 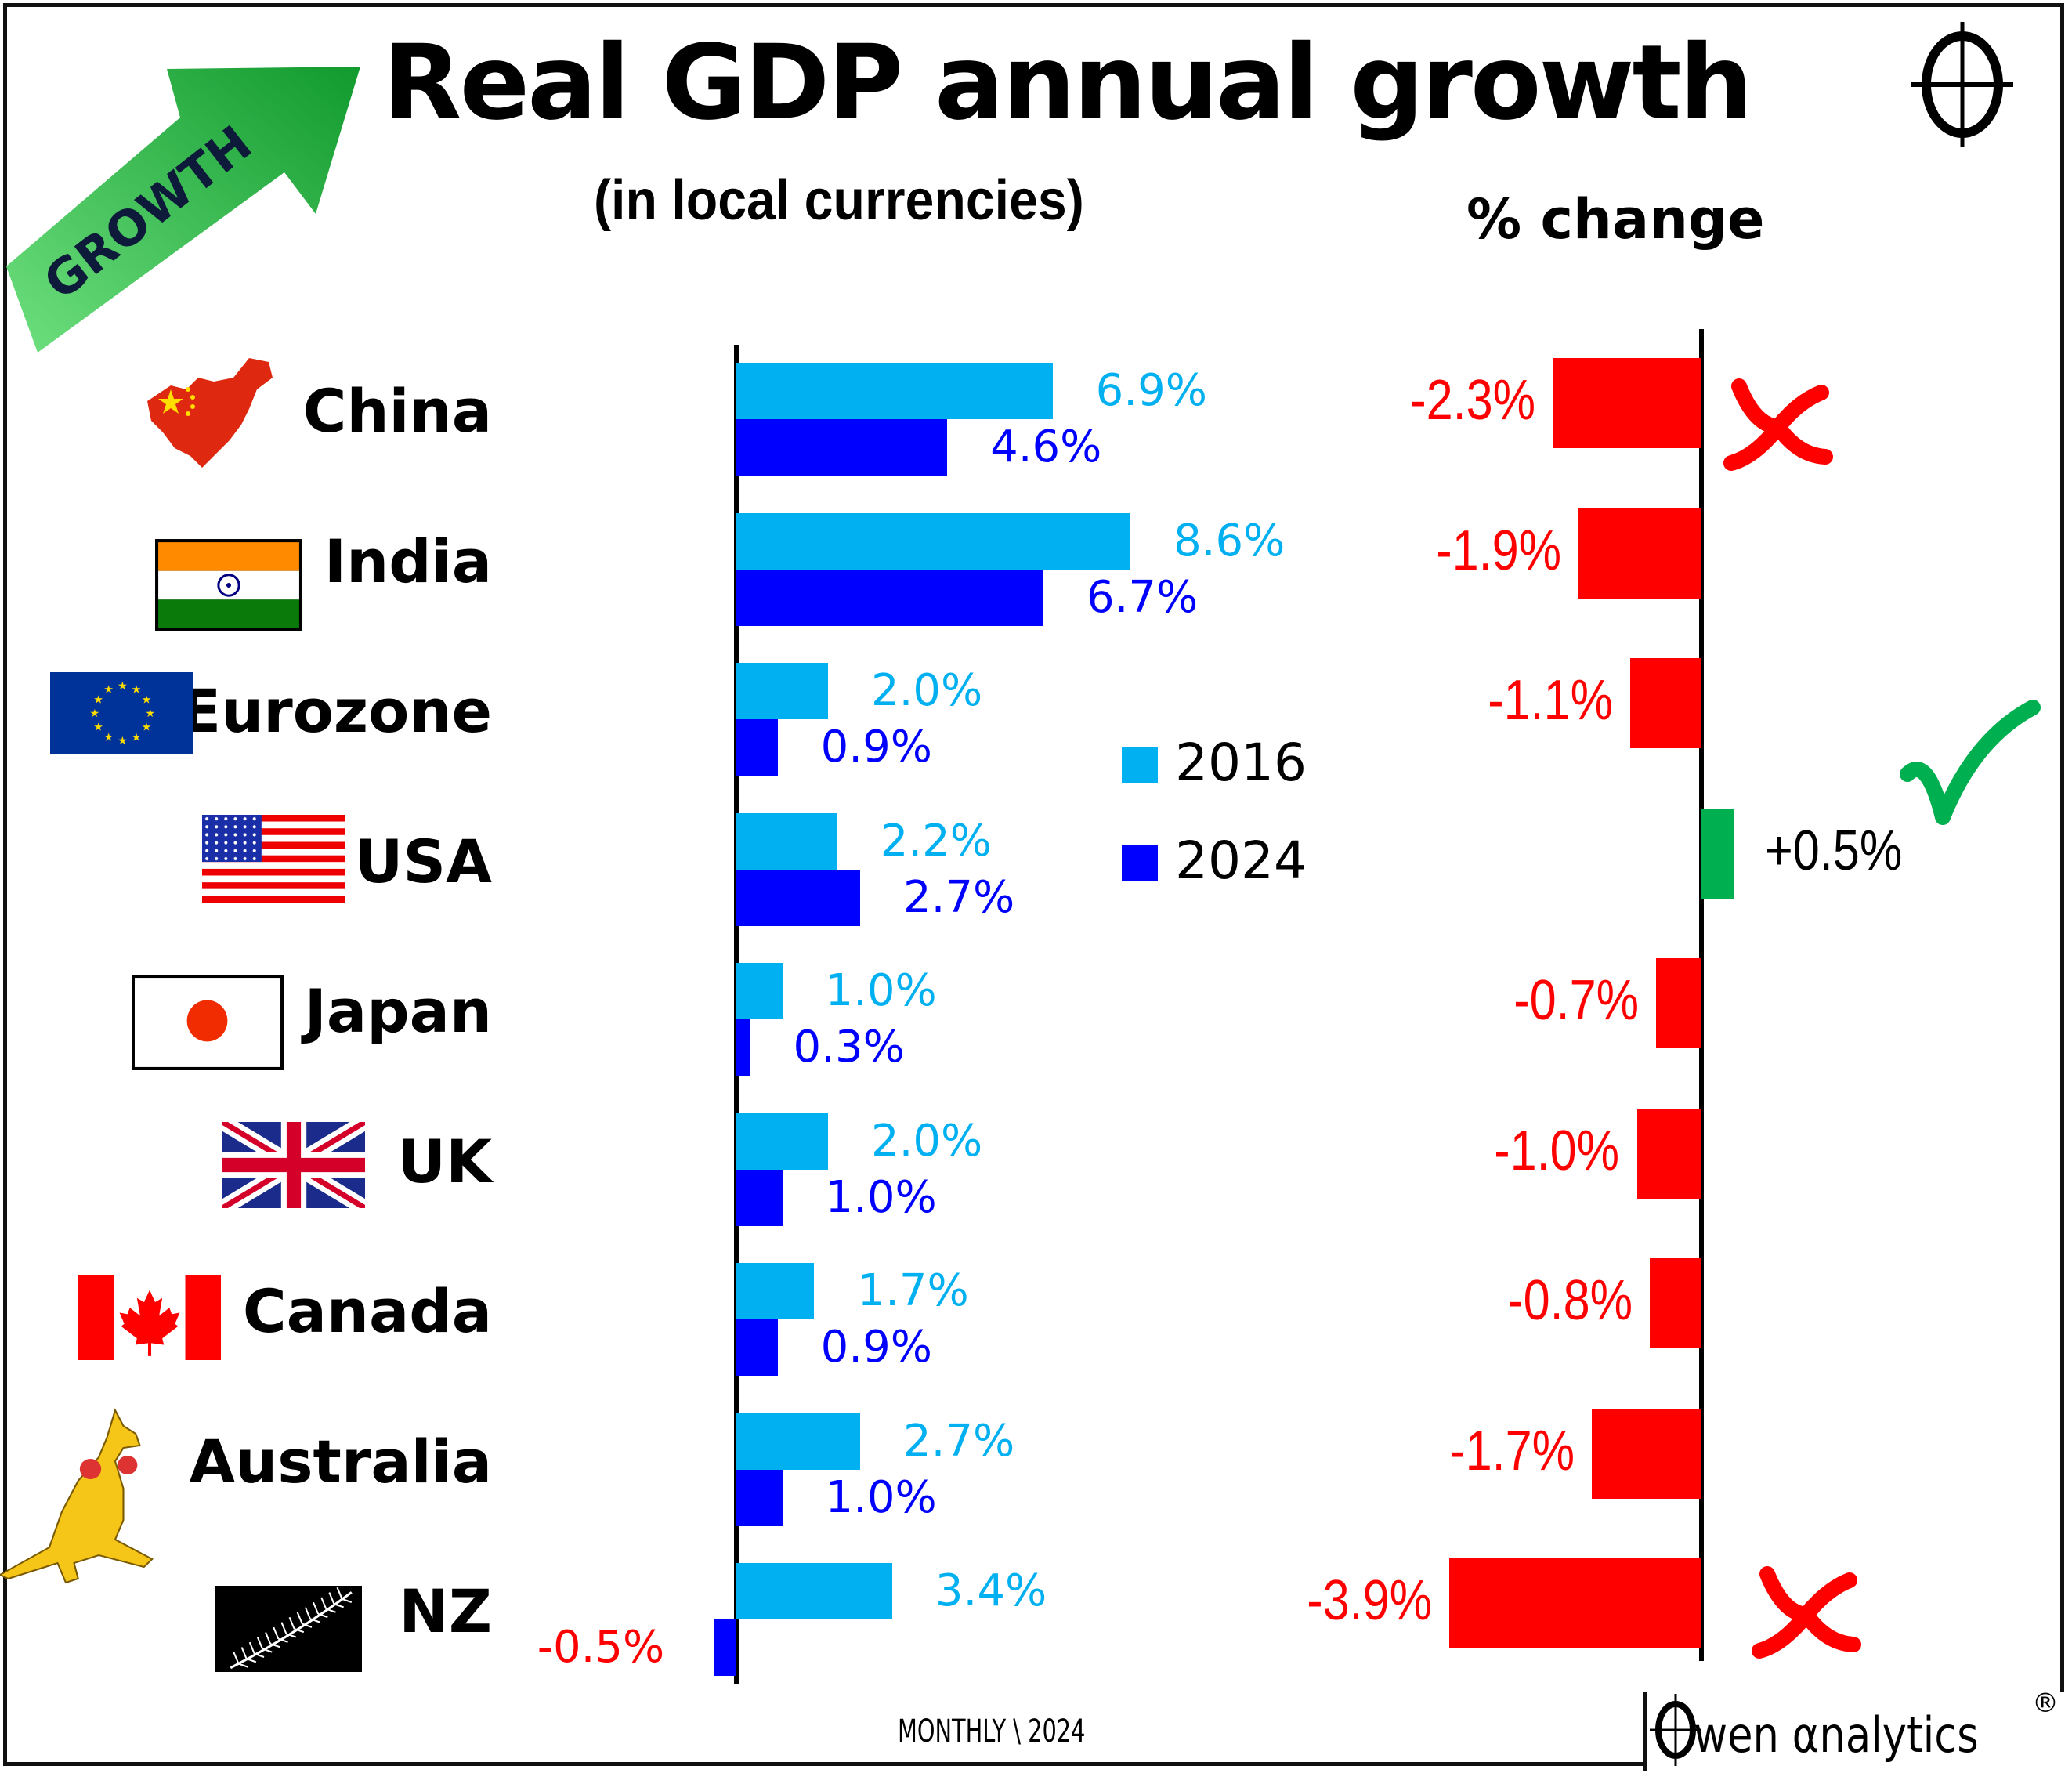 I want to click on uk-flag-icon, so click(x=293, y=1165).